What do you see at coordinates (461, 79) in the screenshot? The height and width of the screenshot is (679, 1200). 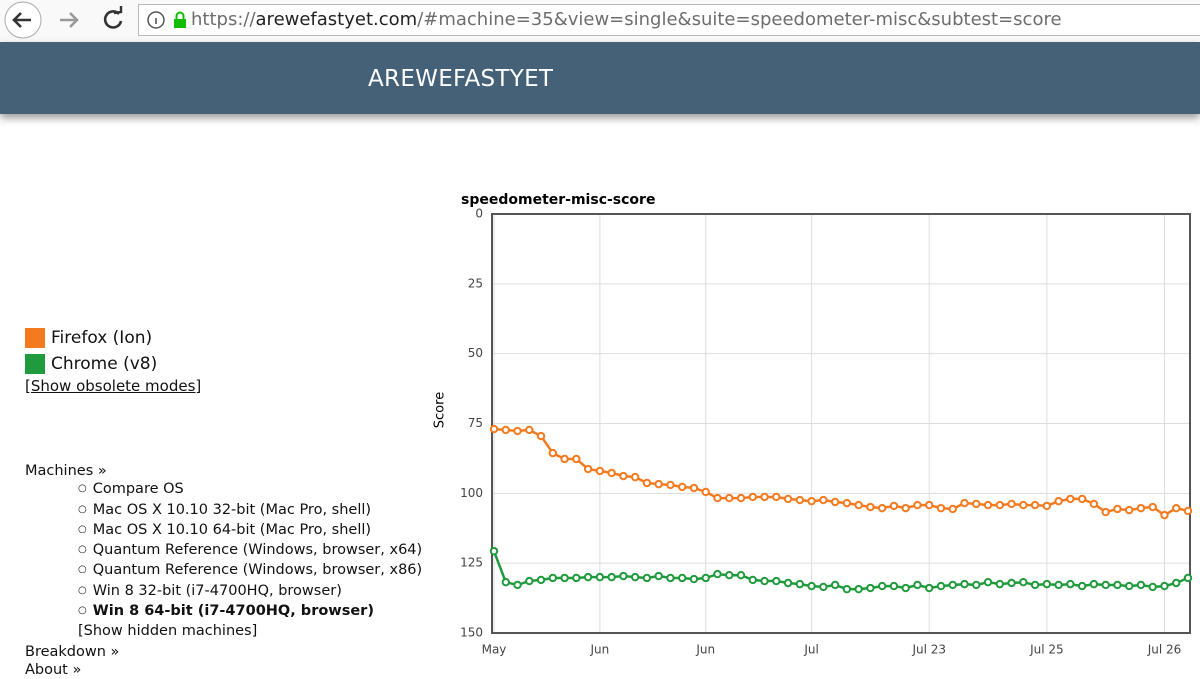 I see `site-title: AREWEFASTYET` at bounding box center [461, 79].